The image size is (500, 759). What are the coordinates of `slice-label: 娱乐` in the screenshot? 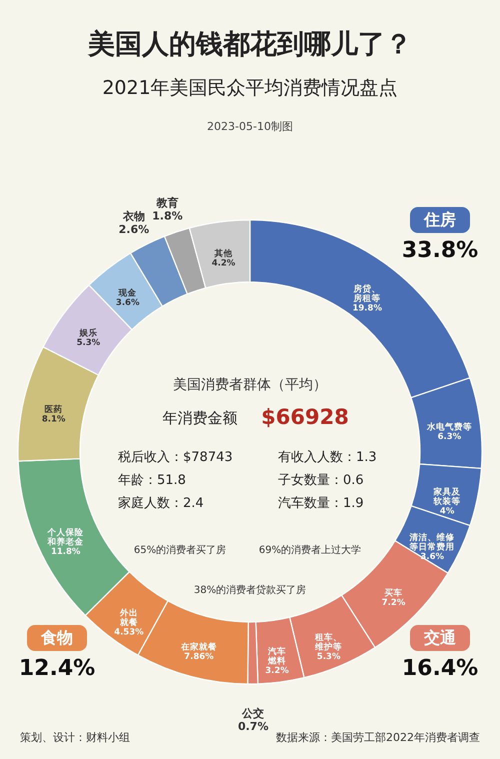 It's located at (88, 332).